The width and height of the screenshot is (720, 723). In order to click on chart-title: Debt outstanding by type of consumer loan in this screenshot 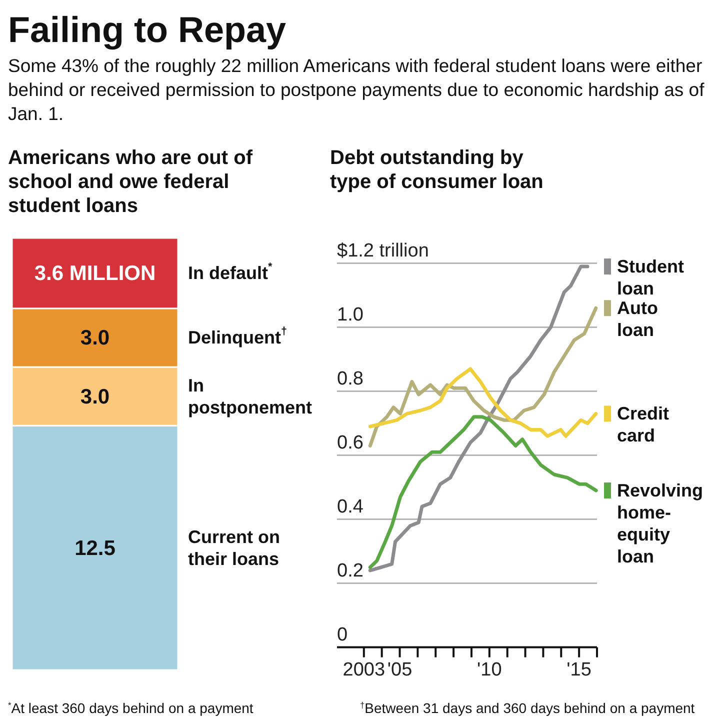, I will do `click(437, 170)`.